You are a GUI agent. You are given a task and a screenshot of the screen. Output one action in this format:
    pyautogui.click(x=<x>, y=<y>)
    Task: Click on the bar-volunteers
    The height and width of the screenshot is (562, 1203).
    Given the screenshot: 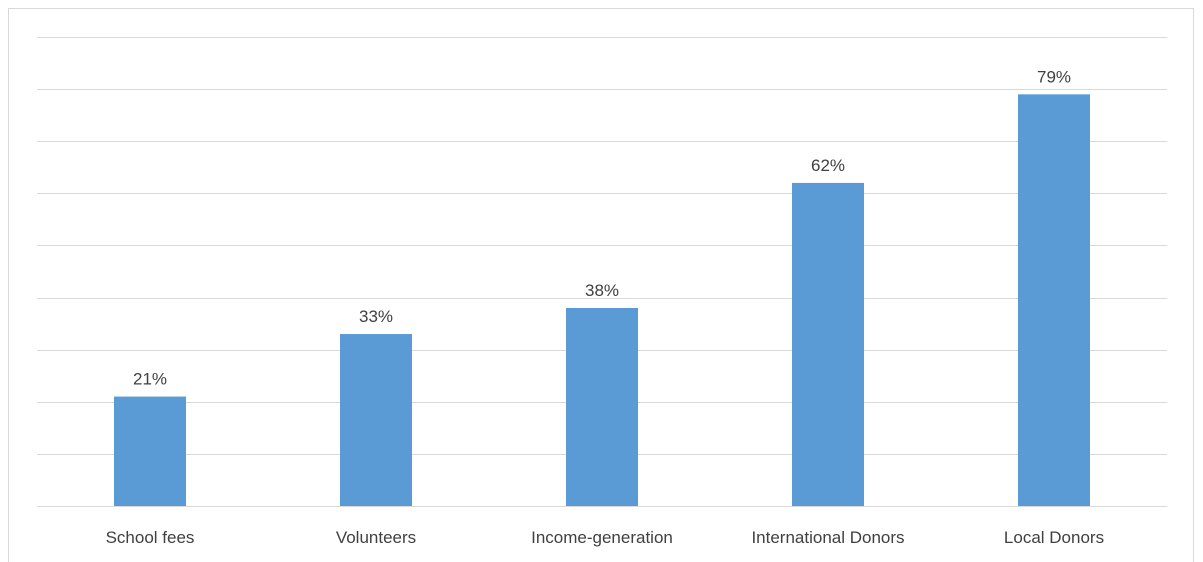 What is the action you would take?
    pyautogui.click(x=376, y=420)
    